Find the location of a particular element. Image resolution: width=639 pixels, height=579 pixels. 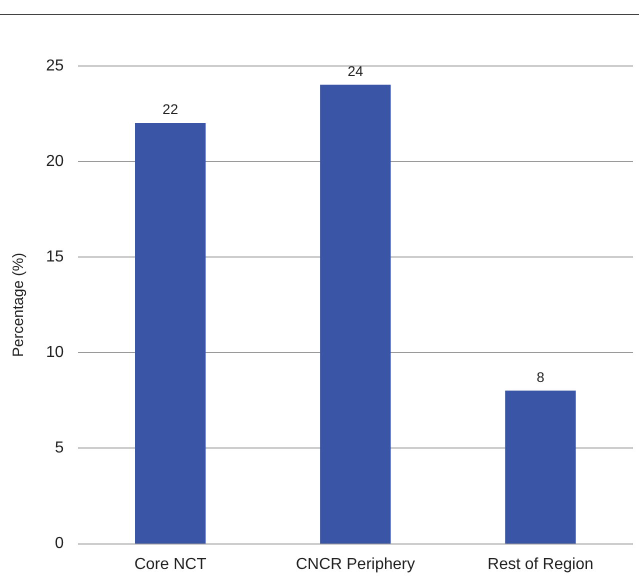

y-tick-label: 25 is located at coordinates (55, 65).